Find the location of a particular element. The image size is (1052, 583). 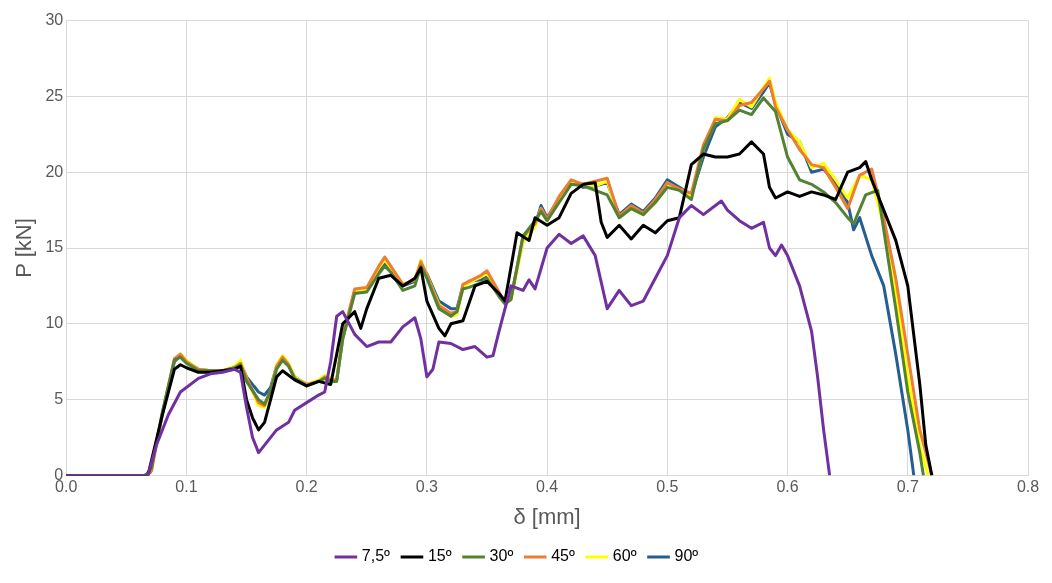

legend-label: 90º is located at coordinates (686, 556).